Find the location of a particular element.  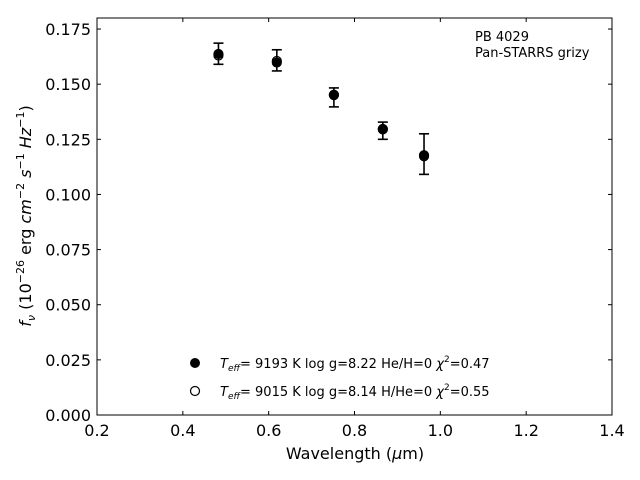

legend-marker-open is located at coordinates (195, 391).